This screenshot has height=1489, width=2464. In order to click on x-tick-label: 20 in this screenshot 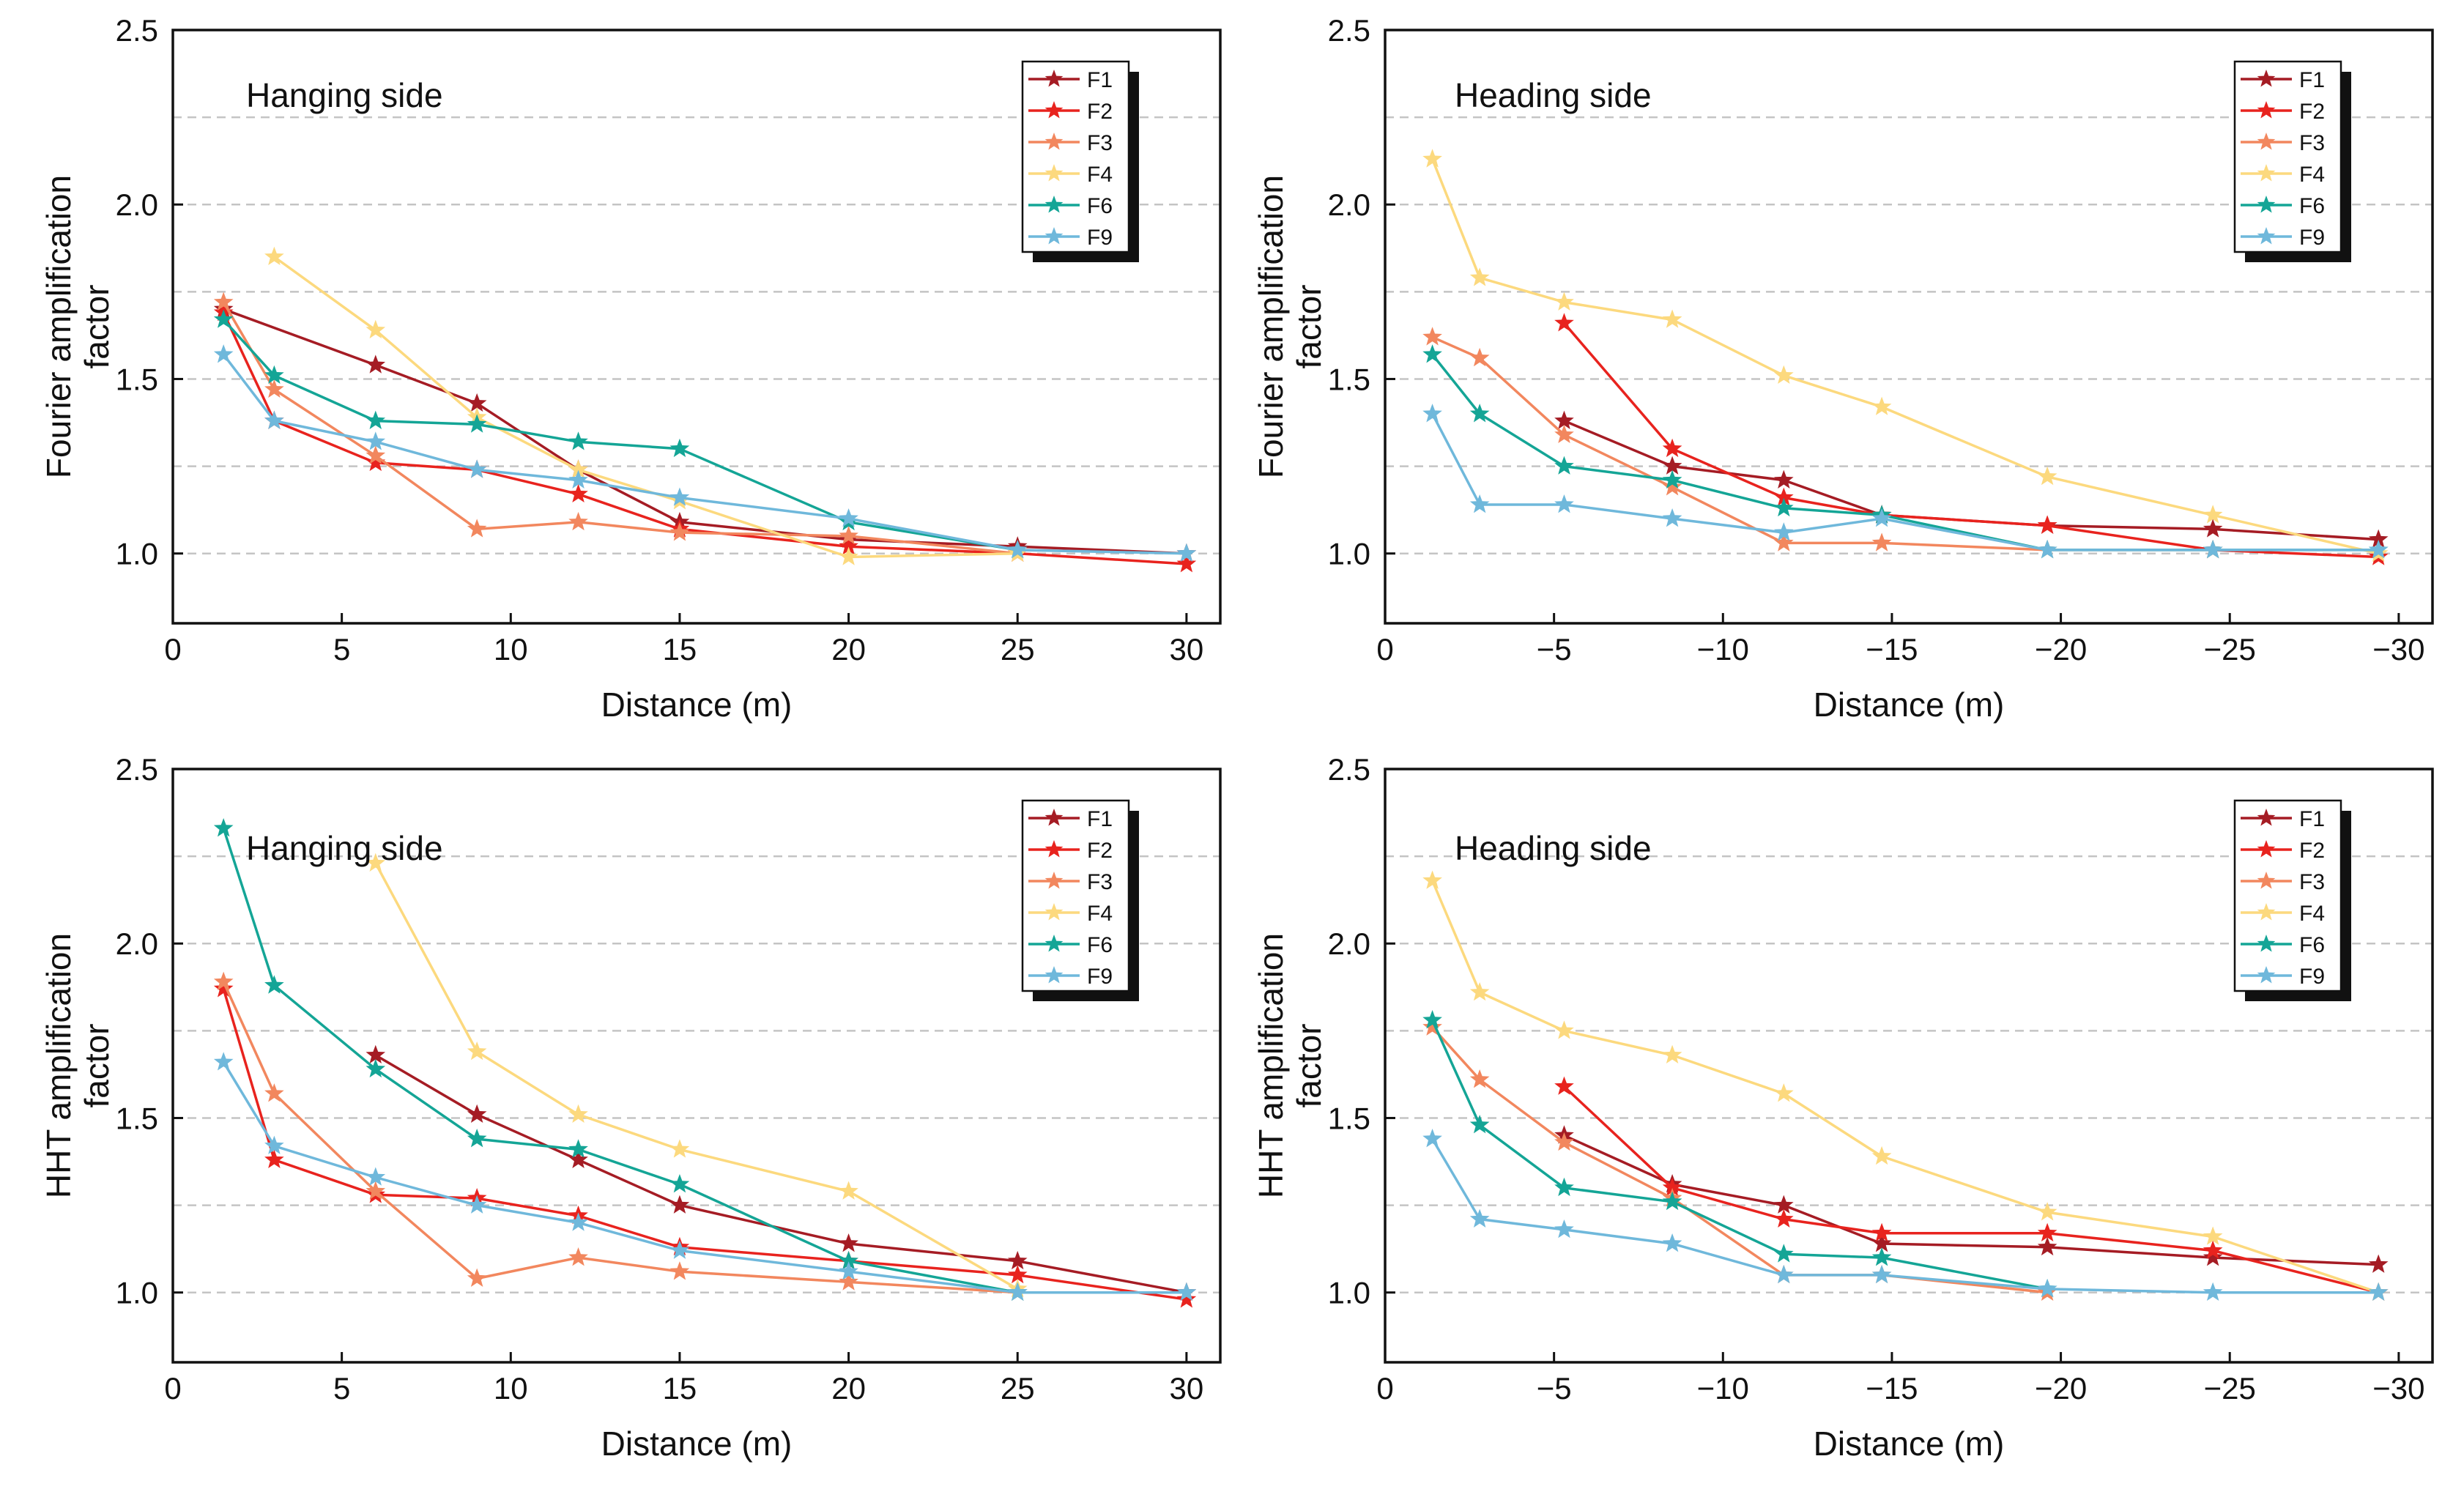, I will do `click(848, 649)`.